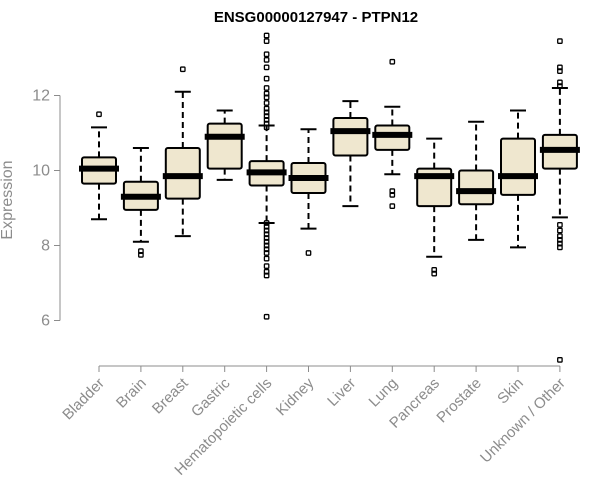 Image resolution: width=600 pixels, height=500 pixels. What do you see at coordinates (459, 401) in the screenshot?
I see `x-tick-label: Prostate` at bounding box center [459, 401].